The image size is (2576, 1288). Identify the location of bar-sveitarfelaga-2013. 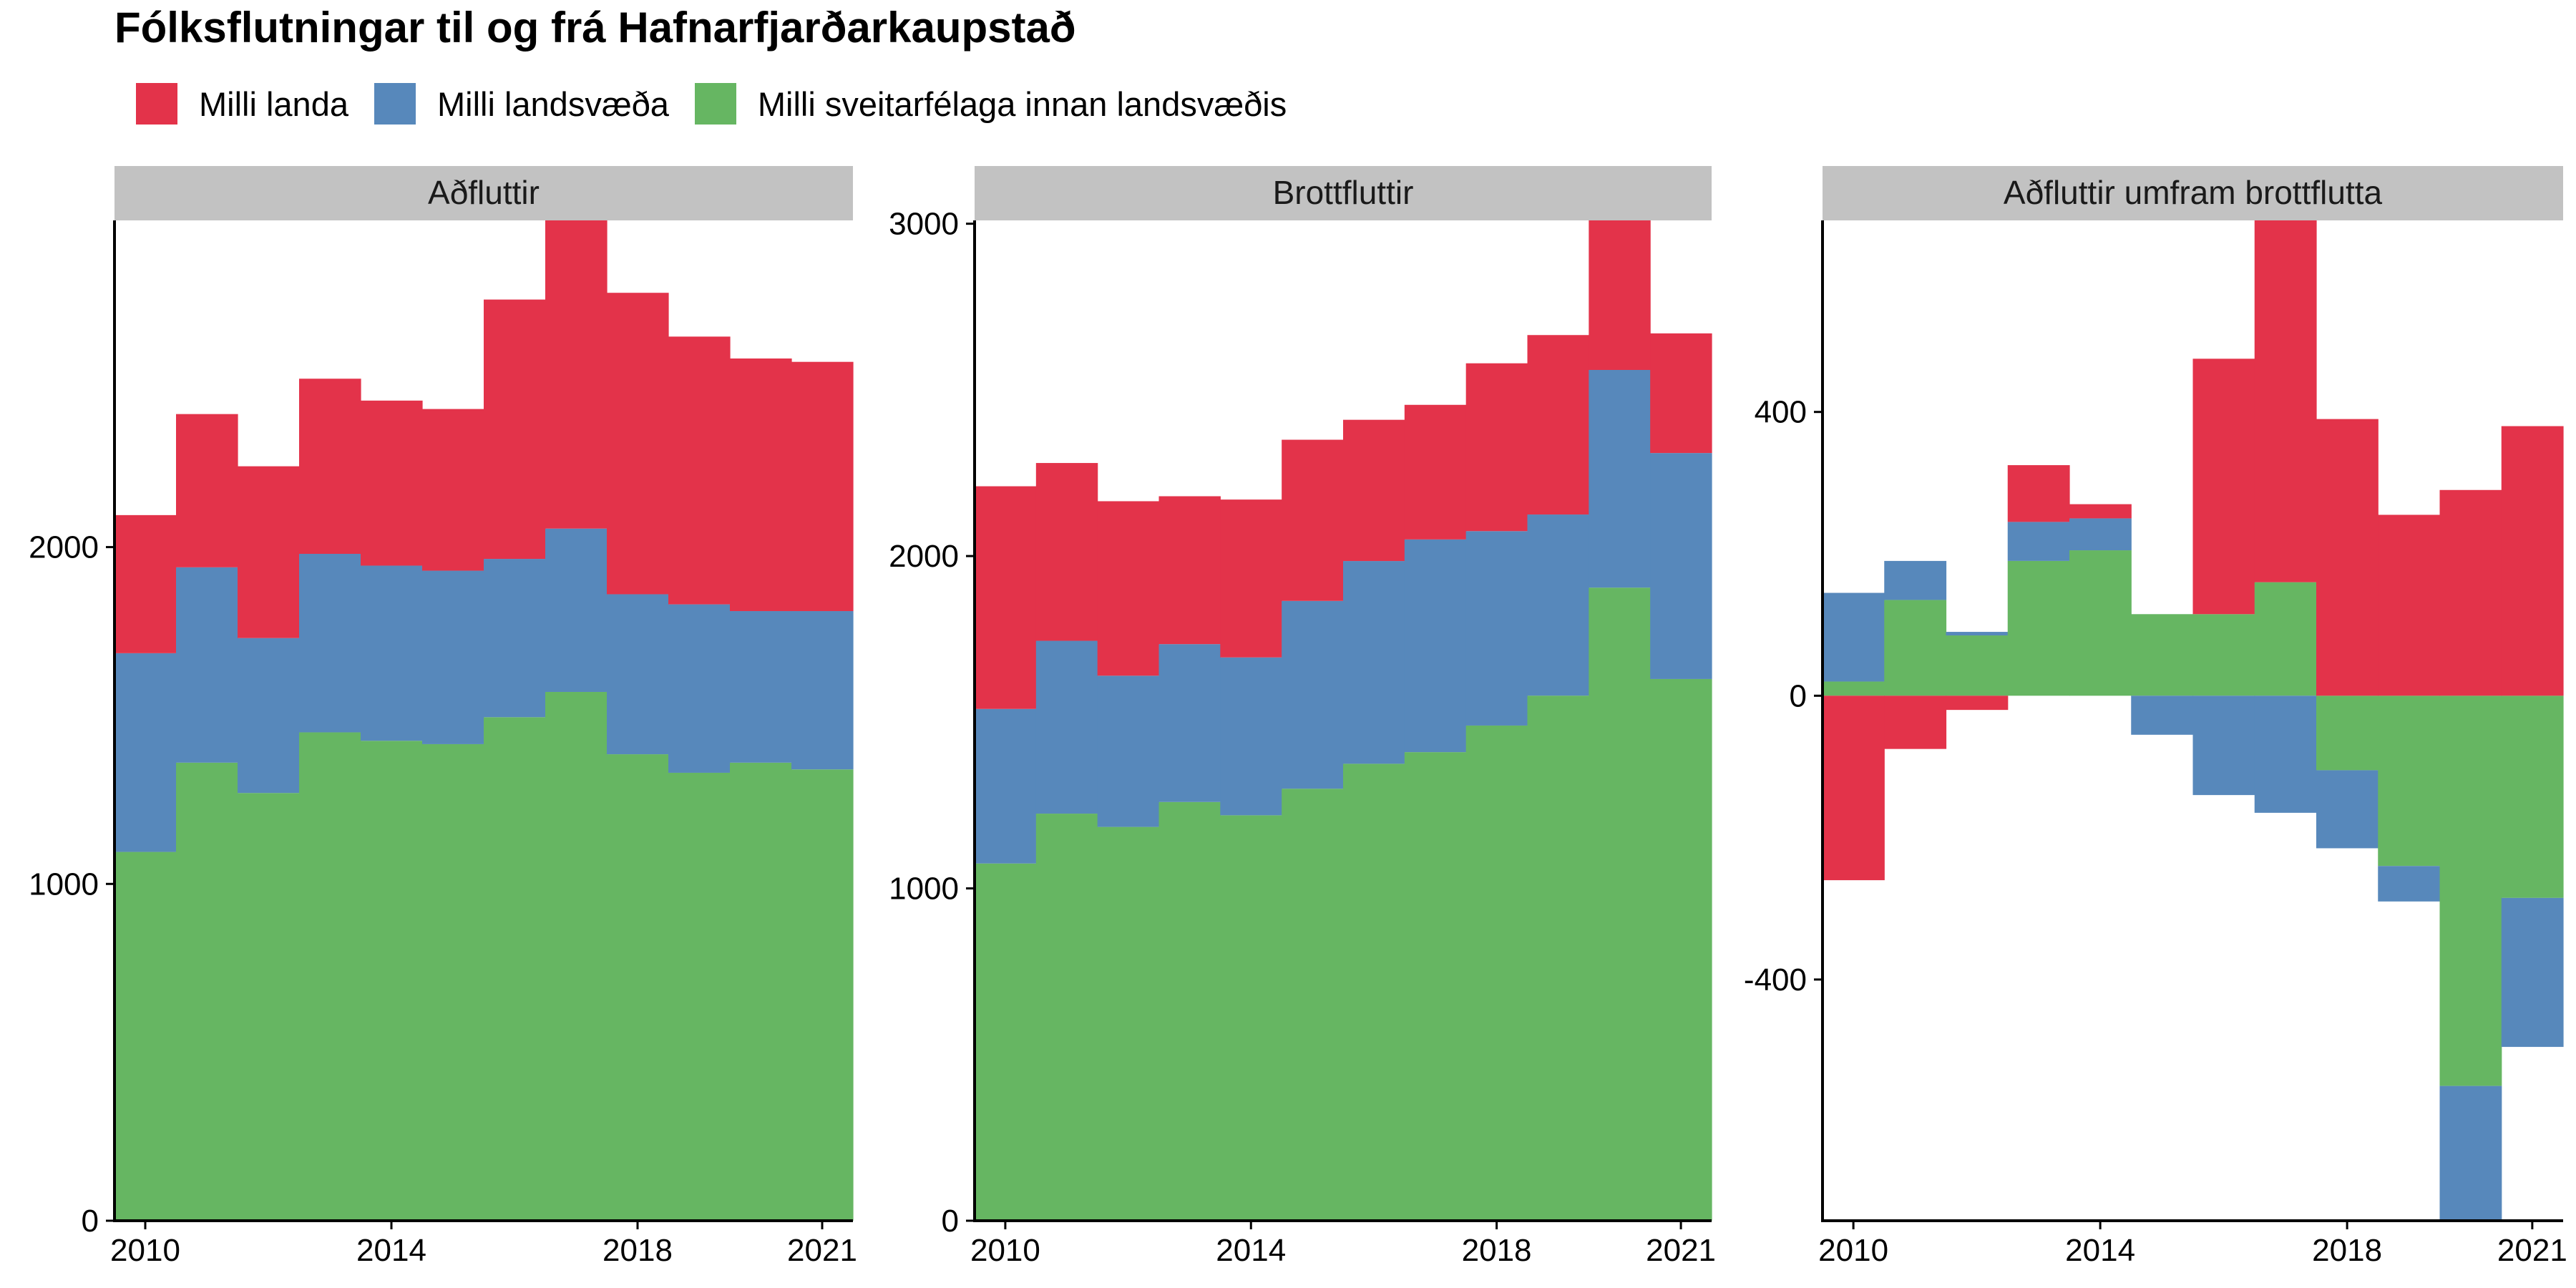
(330, 976).